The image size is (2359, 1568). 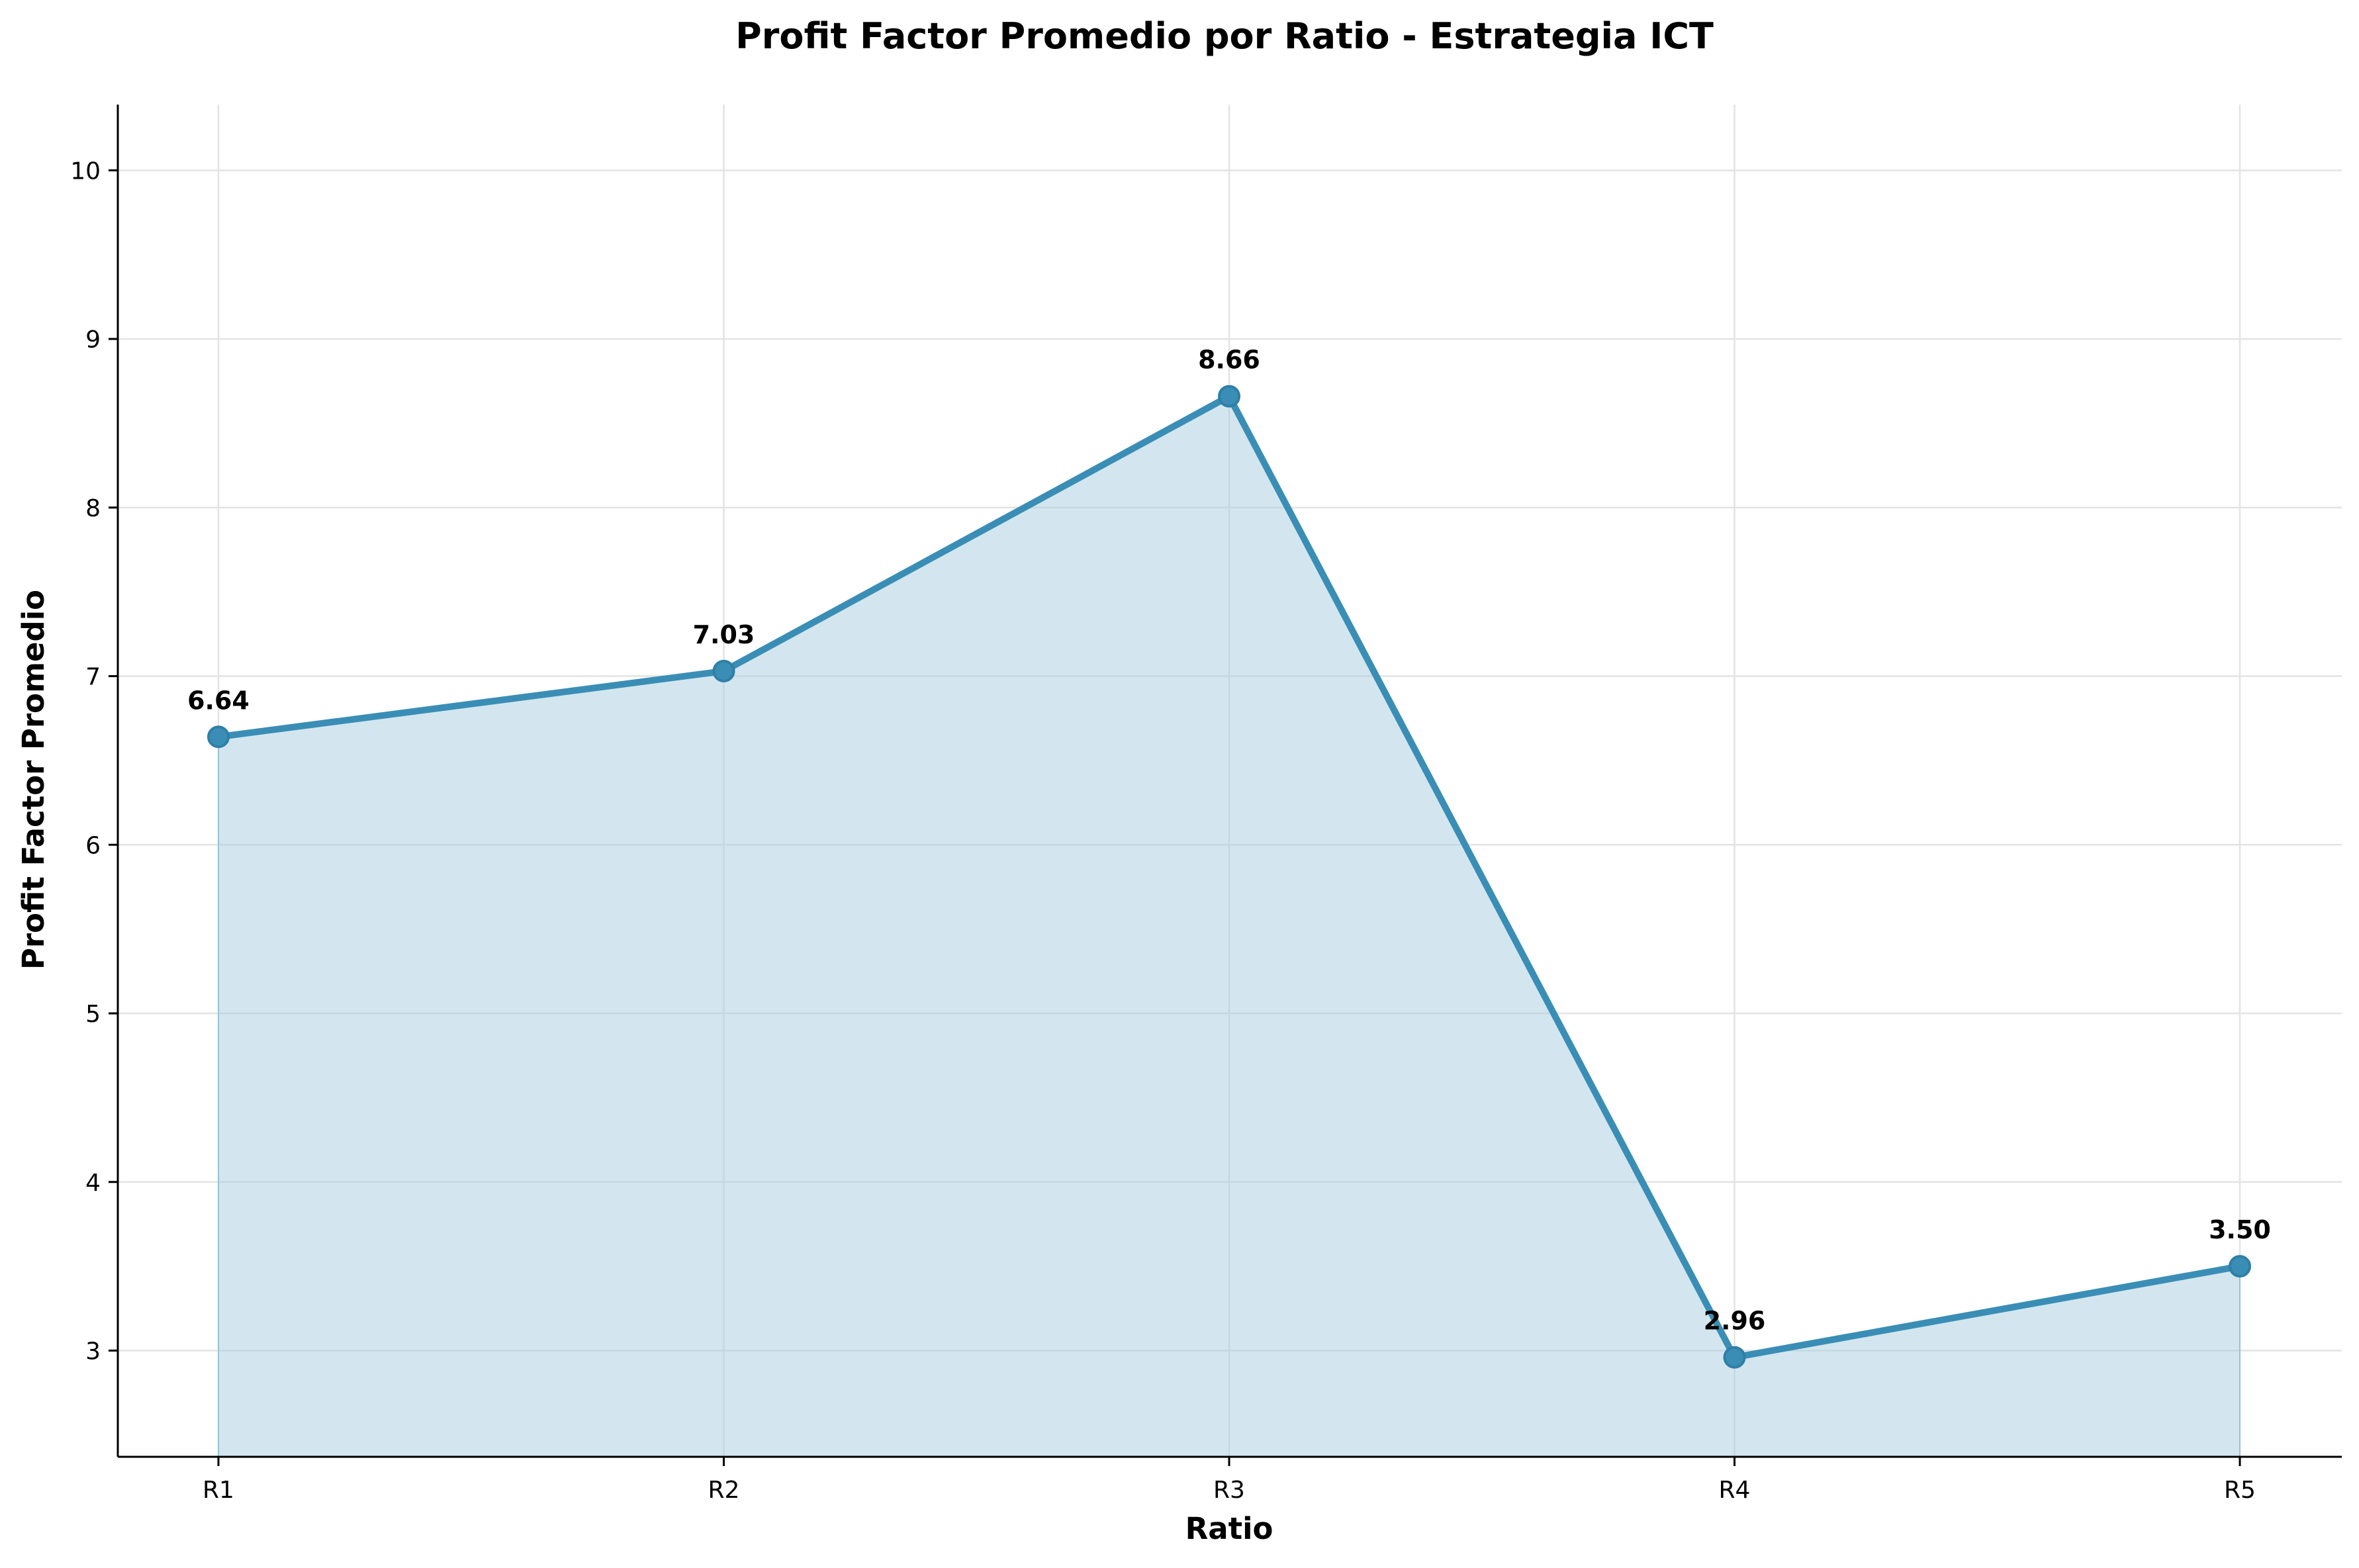 What do you see at coordinates (1229, 1490) in the screenshot?
I see `x-tick-label: R3` at bounding box center [1229, 1490].